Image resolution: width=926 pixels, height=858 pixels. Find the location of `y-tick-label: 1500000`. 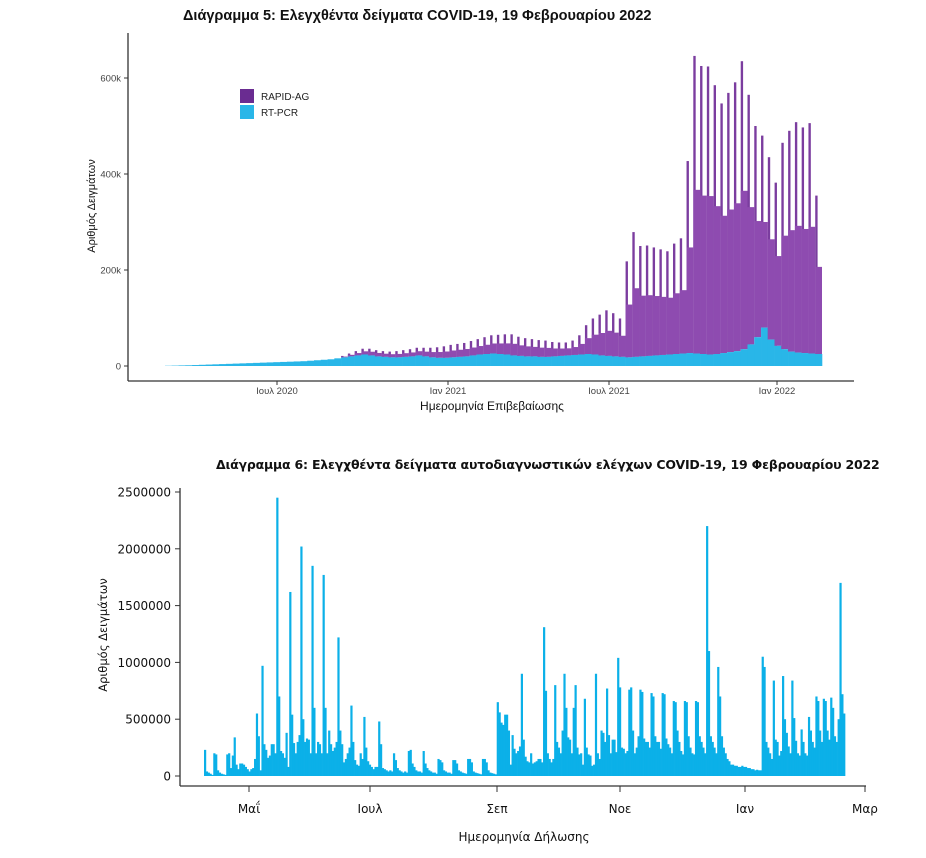

y-tick-label: 1500000 is located at coordinates (144, 606).